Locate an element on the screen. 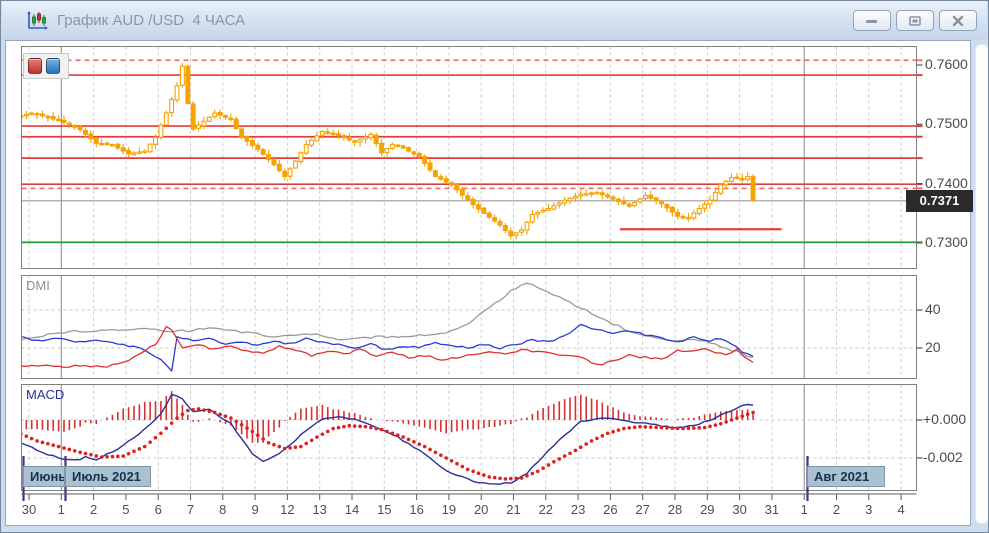 The image size is (989, 533). window-title: График AUD /USD 4 ЧАСА is located at coordinates (151, 20).